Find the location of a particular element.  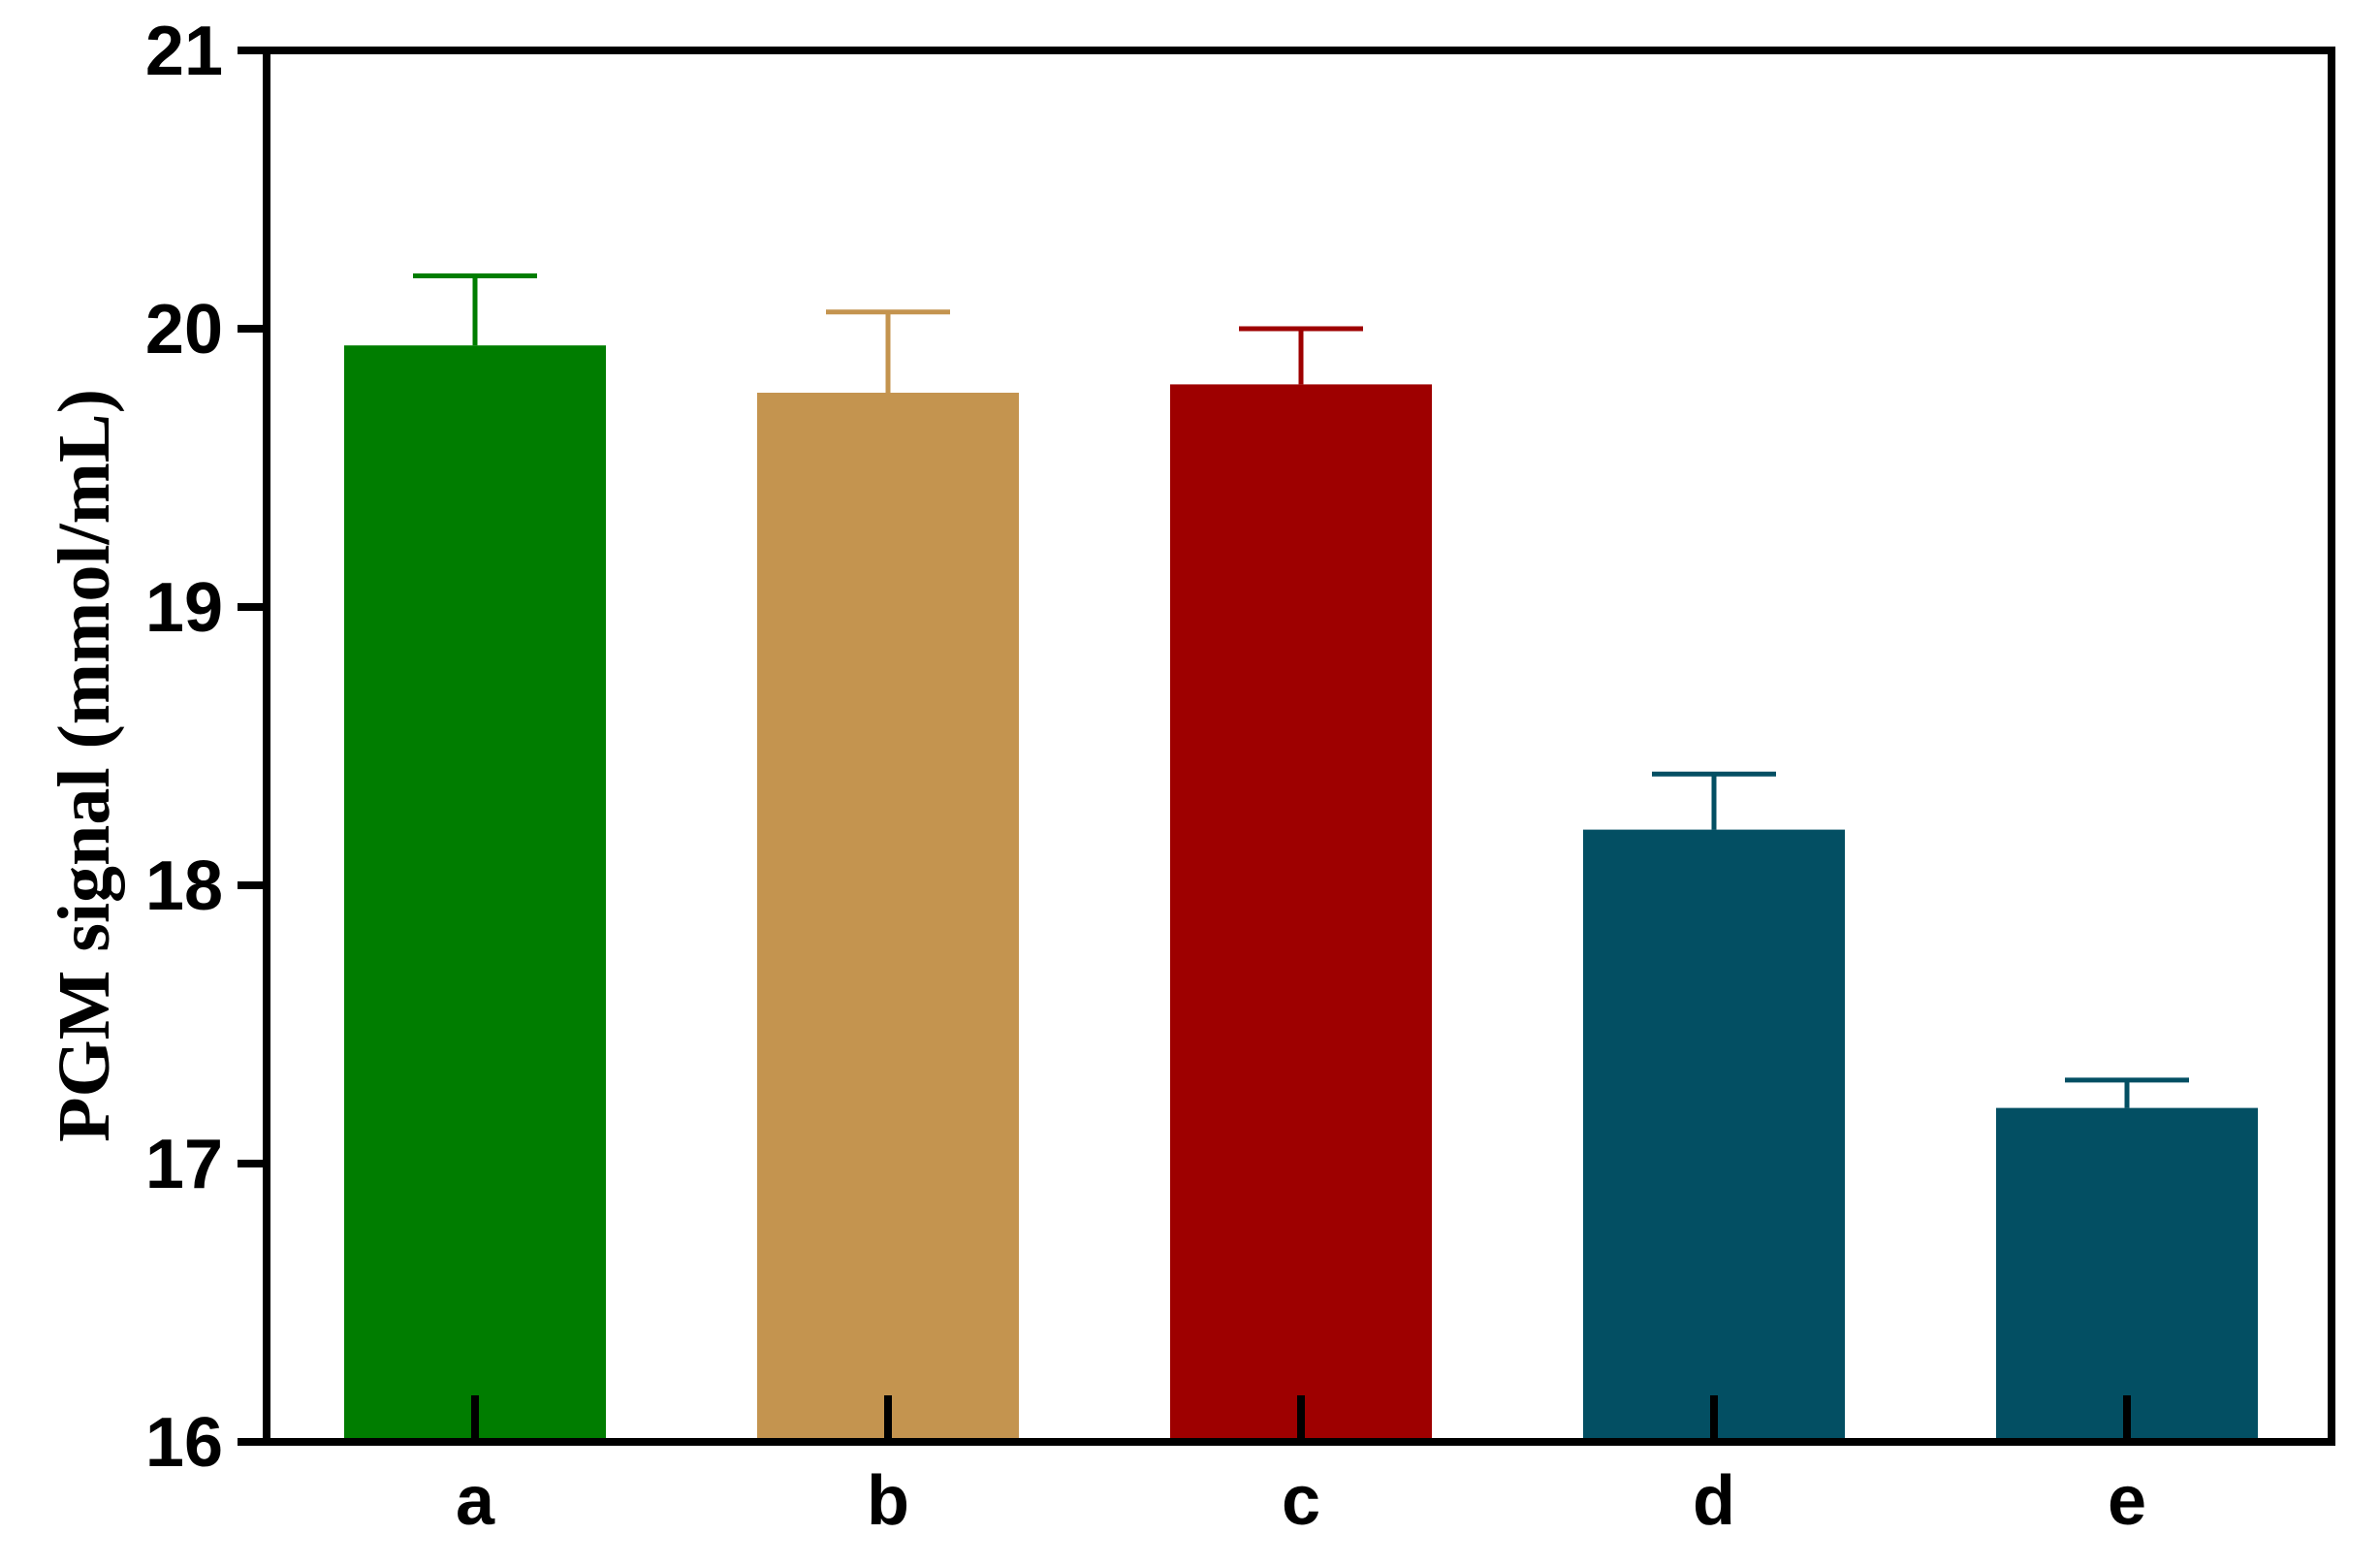

error-bar-d is located at coordinates (1714, 800).